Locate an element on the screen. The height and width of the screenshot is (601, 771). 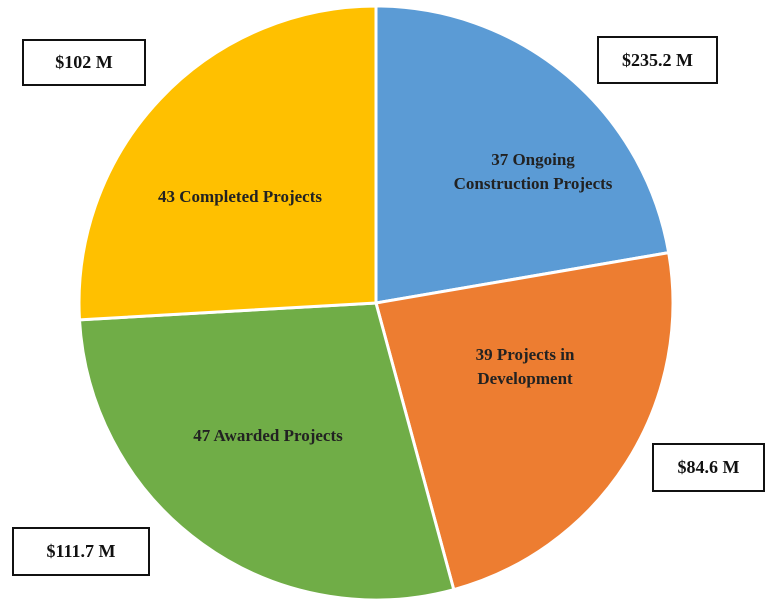
slice-label: 39 Projects in Development is located at coordinates (525, 366).